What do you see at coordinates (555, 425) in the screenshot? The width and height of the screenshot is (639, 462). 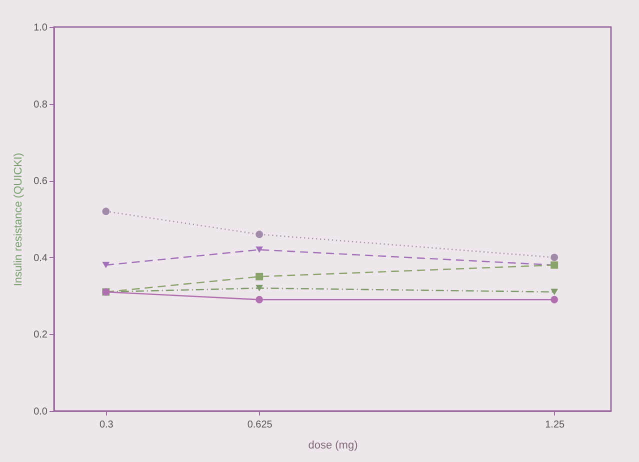 I see `x-tick-label: 1.25` at bounding box center [555, 425].